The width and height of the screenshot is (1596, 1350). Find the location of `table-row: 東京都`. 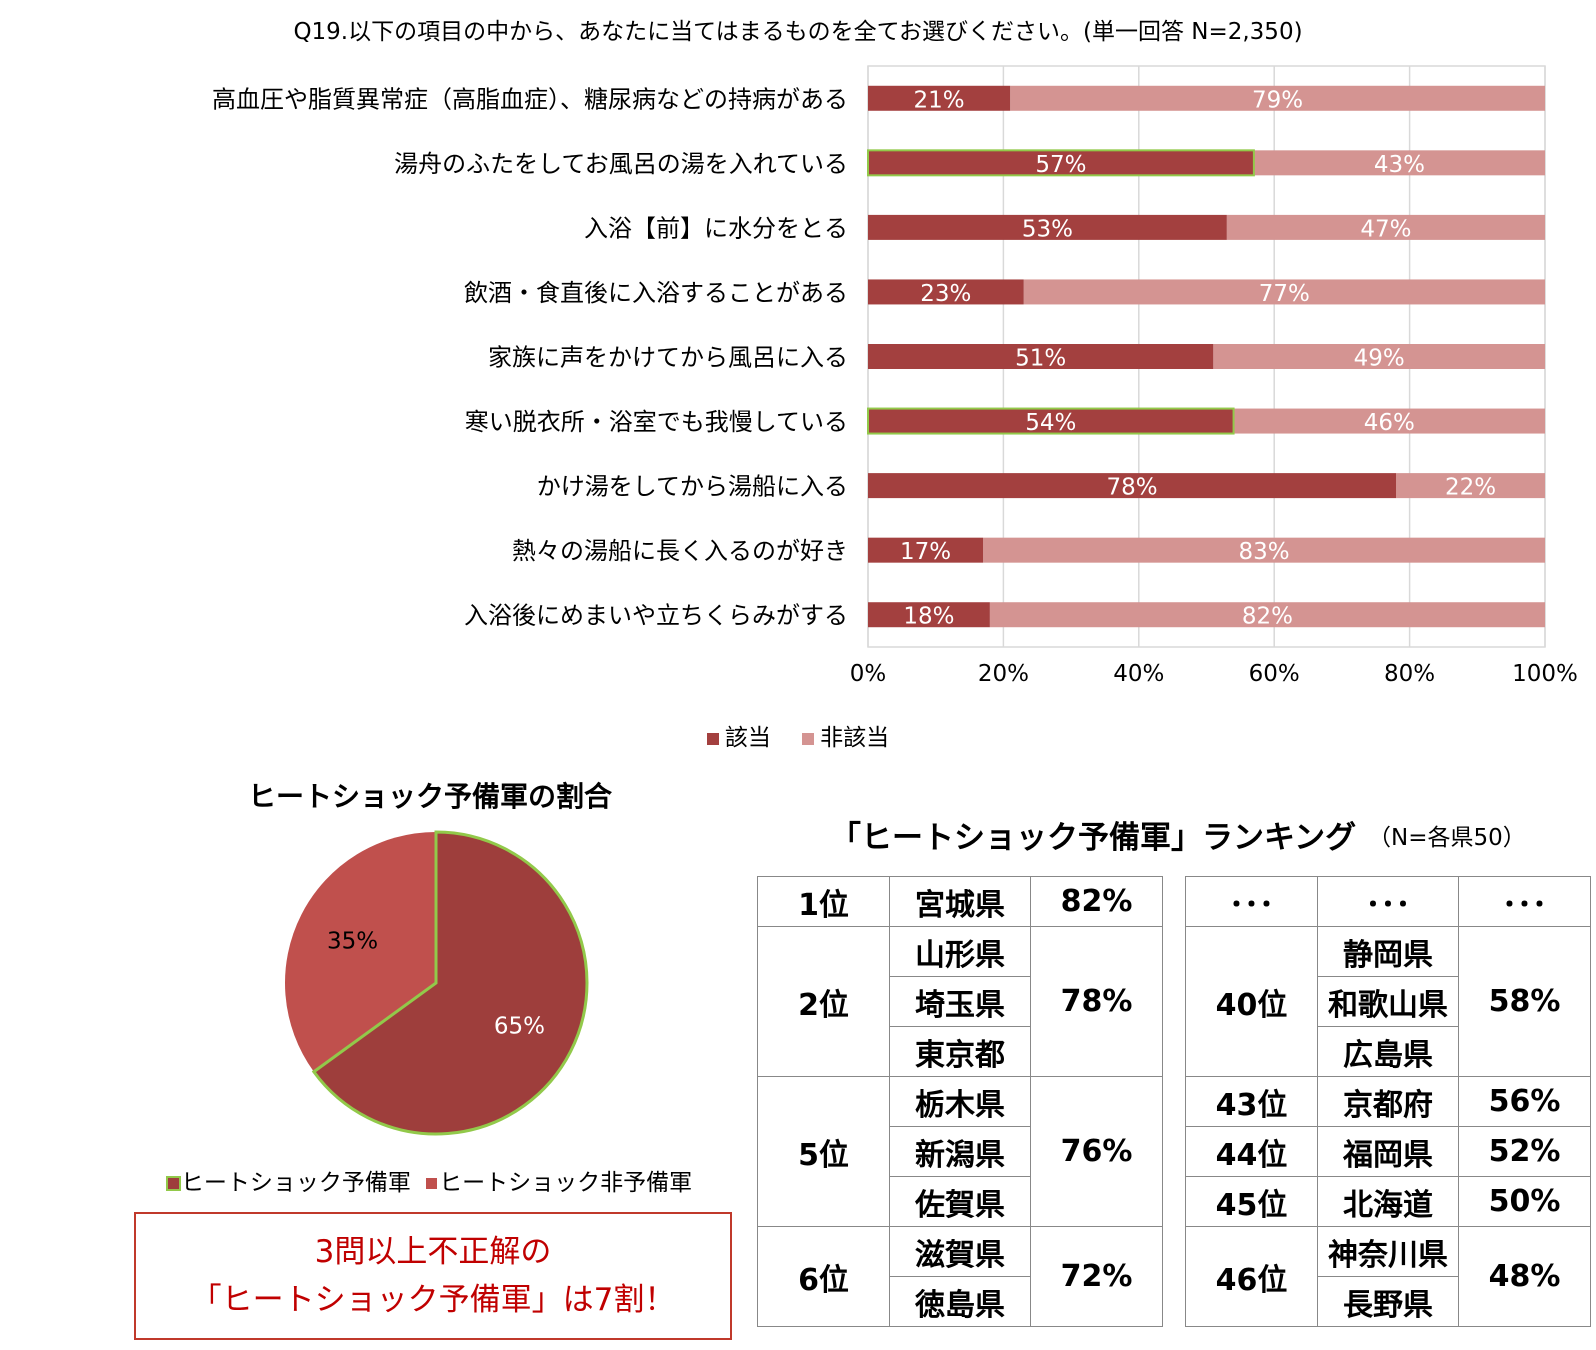

table-row: 東京都 is located at coordinates (960, 1051).